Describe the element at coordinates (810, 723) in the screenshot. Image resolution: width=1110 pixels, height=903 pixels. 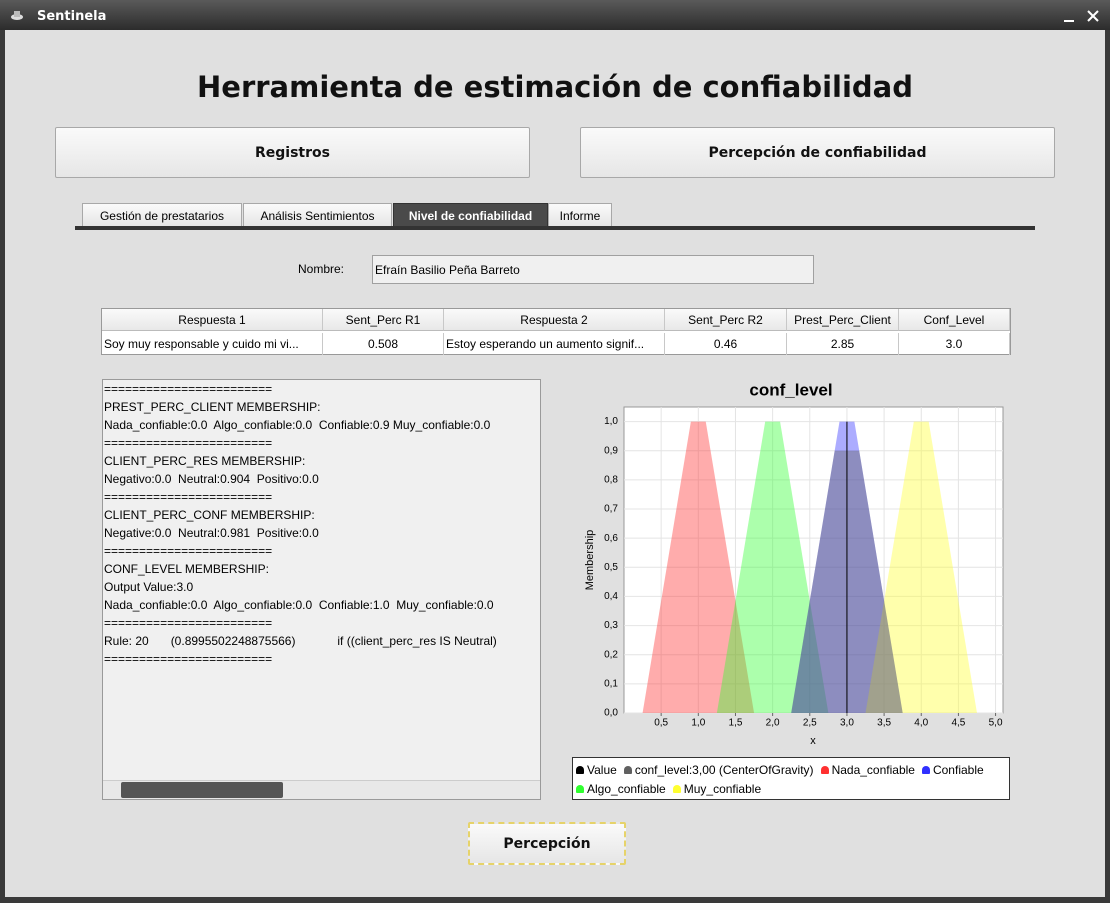
I see `x-tick-label: 2,5` at that location.